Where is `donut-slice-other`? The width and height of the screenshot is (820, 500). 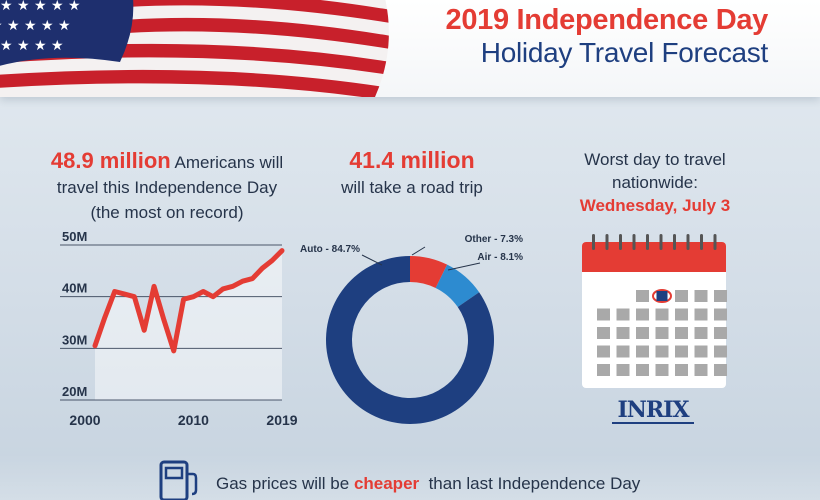 donut-slice-other is located at coordinates (429, 272).